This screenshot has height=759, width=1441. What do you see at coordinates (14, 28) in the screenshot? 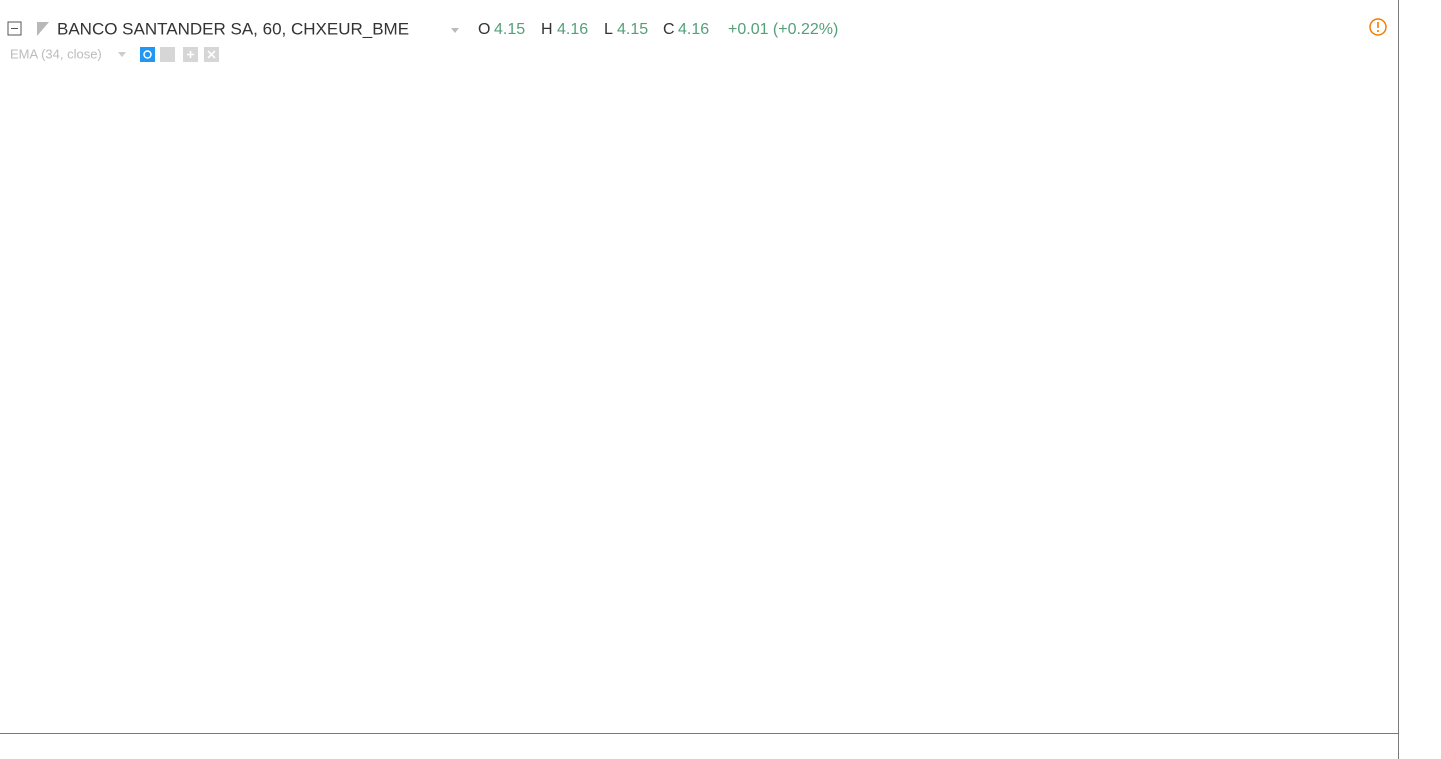
I see `collapse-icon` at bounding box center [14, 28].